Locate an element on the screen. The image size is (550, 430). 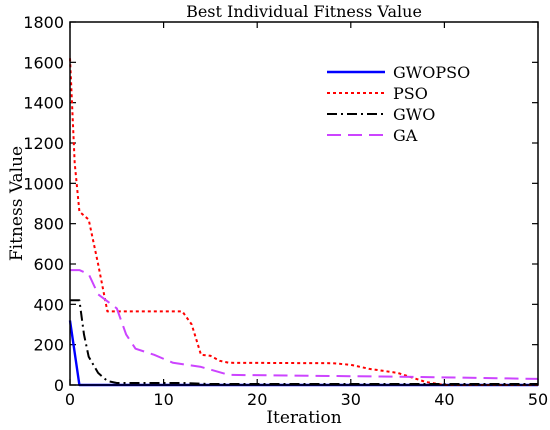
y-tick-label: 0 is located at coordinates (59, 385).